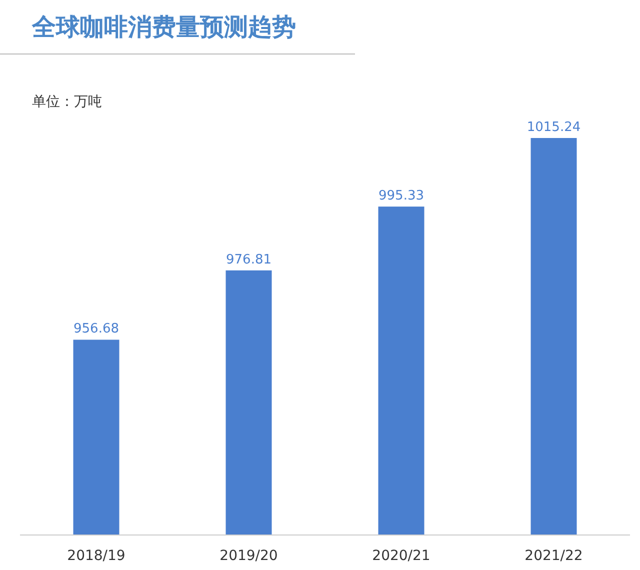 The height and width of the screenshot is (570, 640). I want to click on data-label: 1015.24, so click(553, 127).